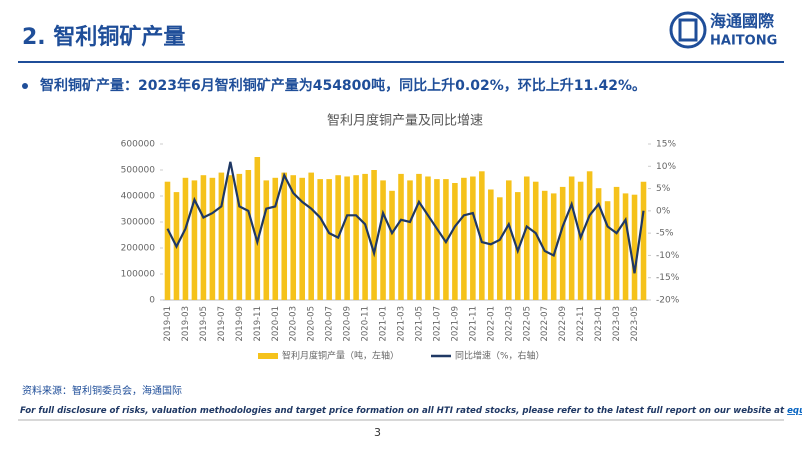 The width and height of the screenshot is (802, 456). I want to click on x-tick-label: 2020-07, so click(330, 324).